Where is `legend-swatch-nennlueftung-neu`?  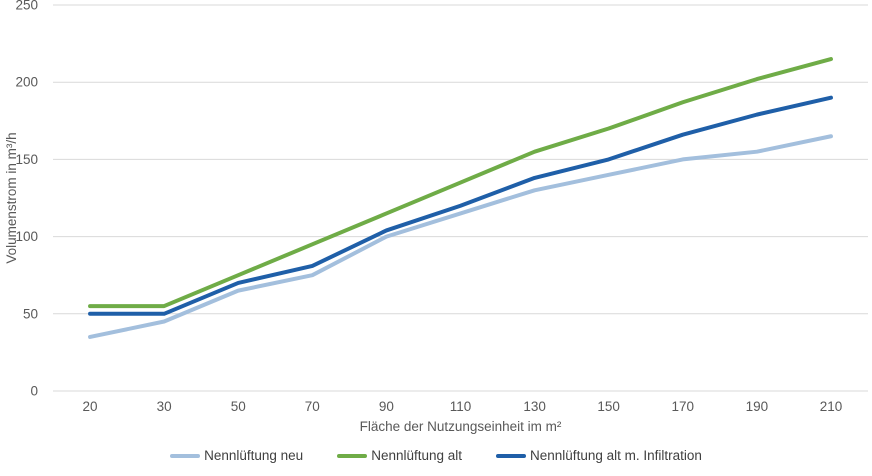 legend-swatch-nennlueftung-neu is located at coordinates (185, 455).